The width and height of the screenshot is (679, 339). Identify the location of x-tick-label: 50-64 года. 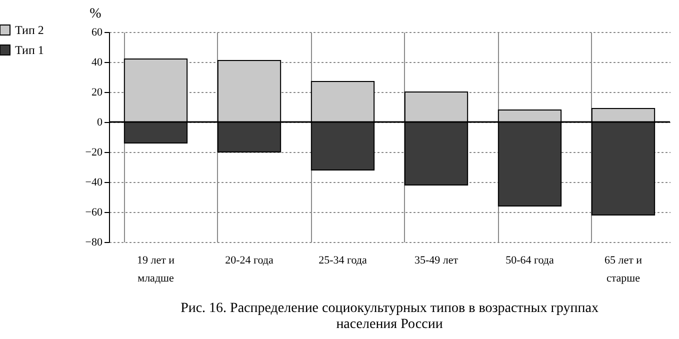
(530, 260).